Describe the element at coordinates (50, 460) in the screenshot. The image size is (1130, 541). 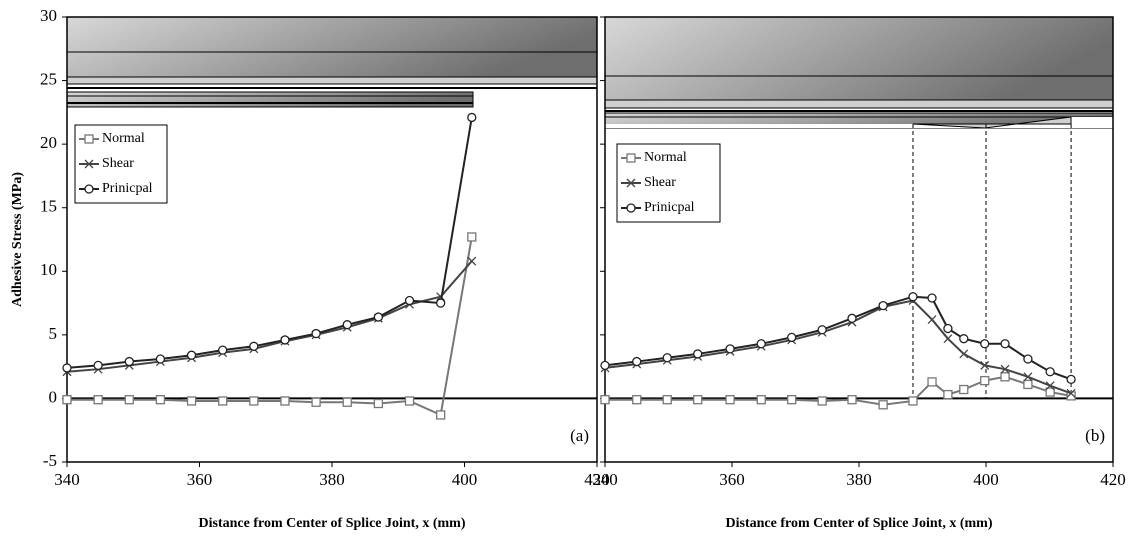
I see `y-tick-label: -5` at that location.